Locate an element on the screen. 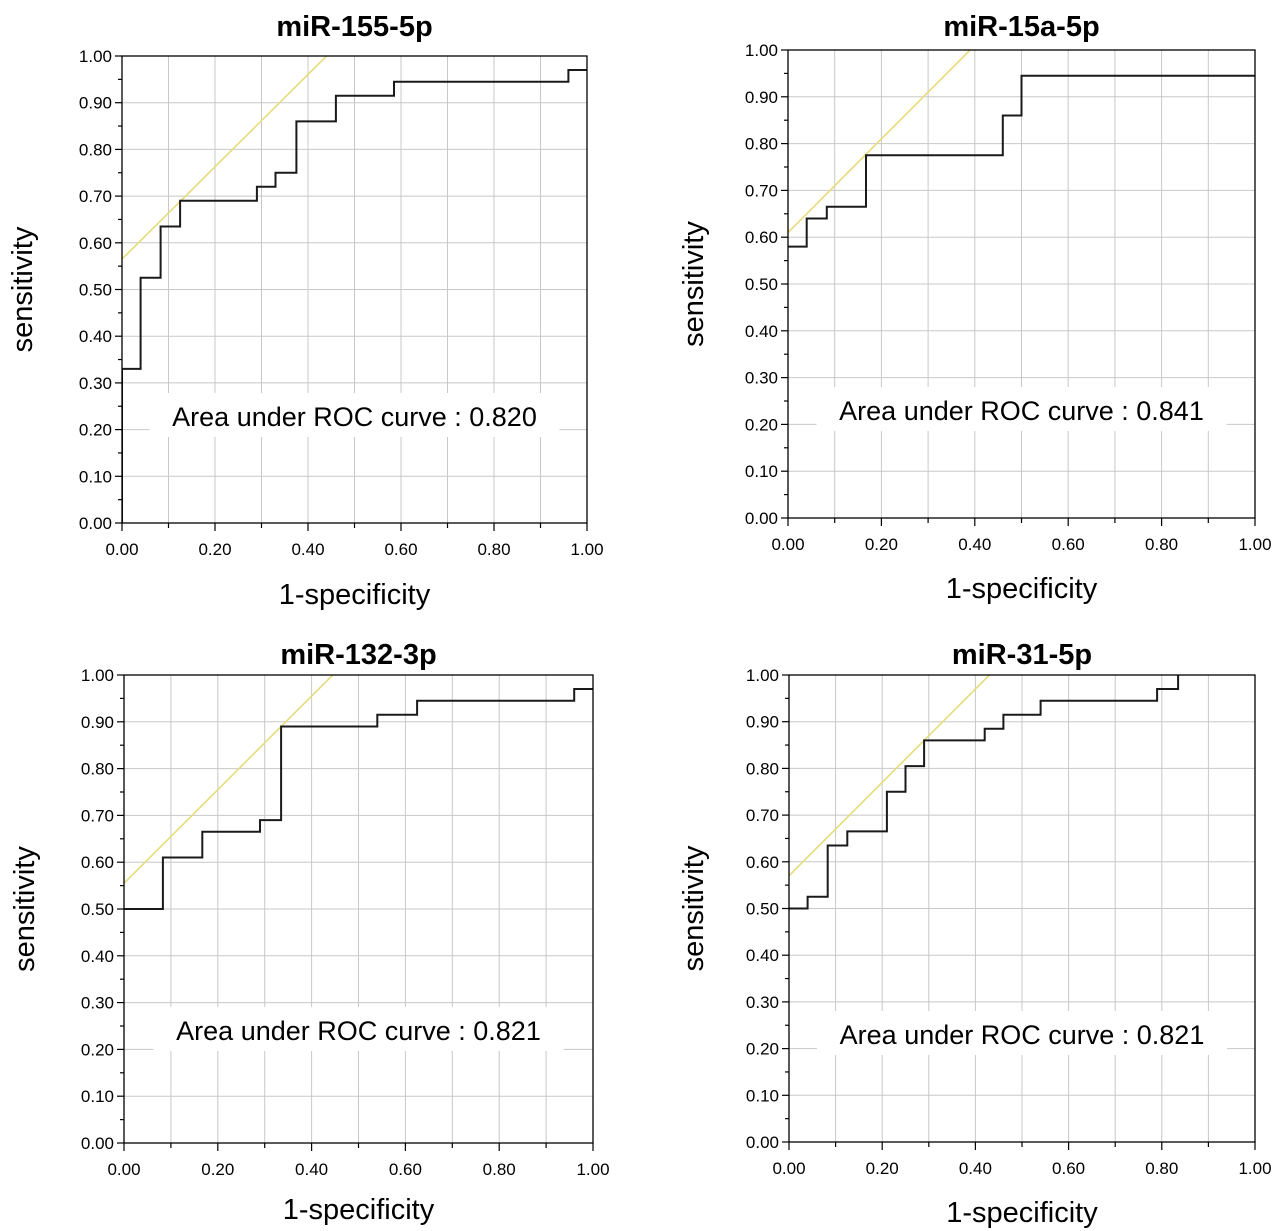  auc-annotation: Area under ROC curve : 0.841 is located at coordinates (1021, 411).